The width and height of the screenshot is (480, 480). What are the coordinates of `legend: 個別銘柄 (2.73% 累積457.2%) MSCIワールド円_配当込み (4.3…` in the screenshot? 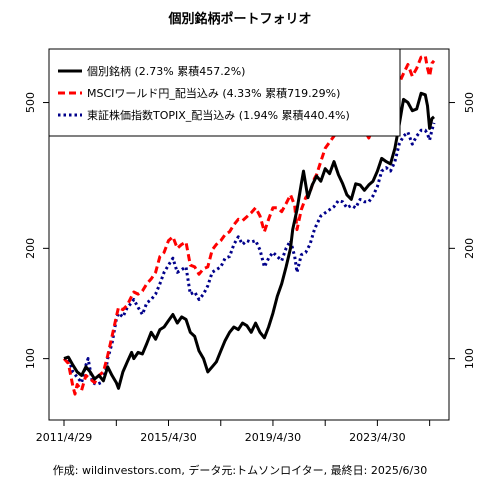 It's located at (224, 92).